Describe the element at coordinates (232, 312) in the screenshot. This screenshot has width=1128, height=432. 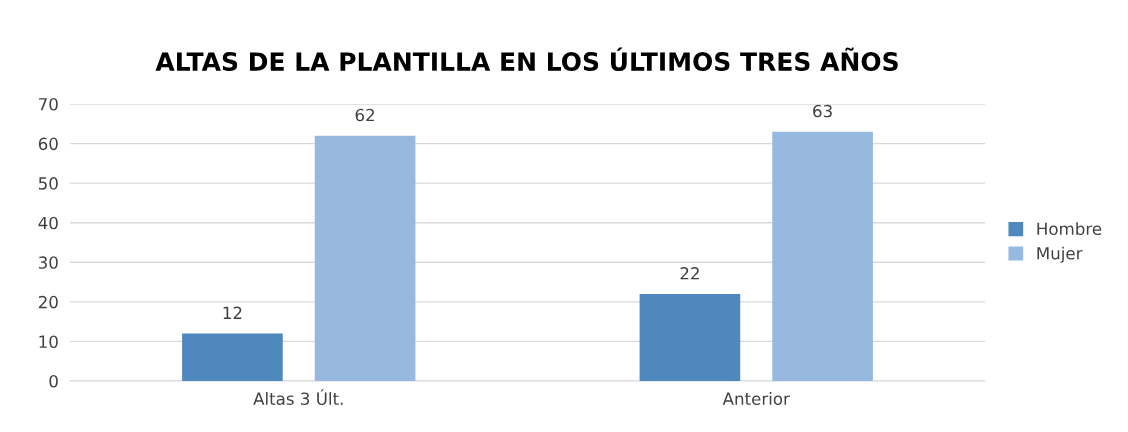
I see `data-label: 12` at that location.